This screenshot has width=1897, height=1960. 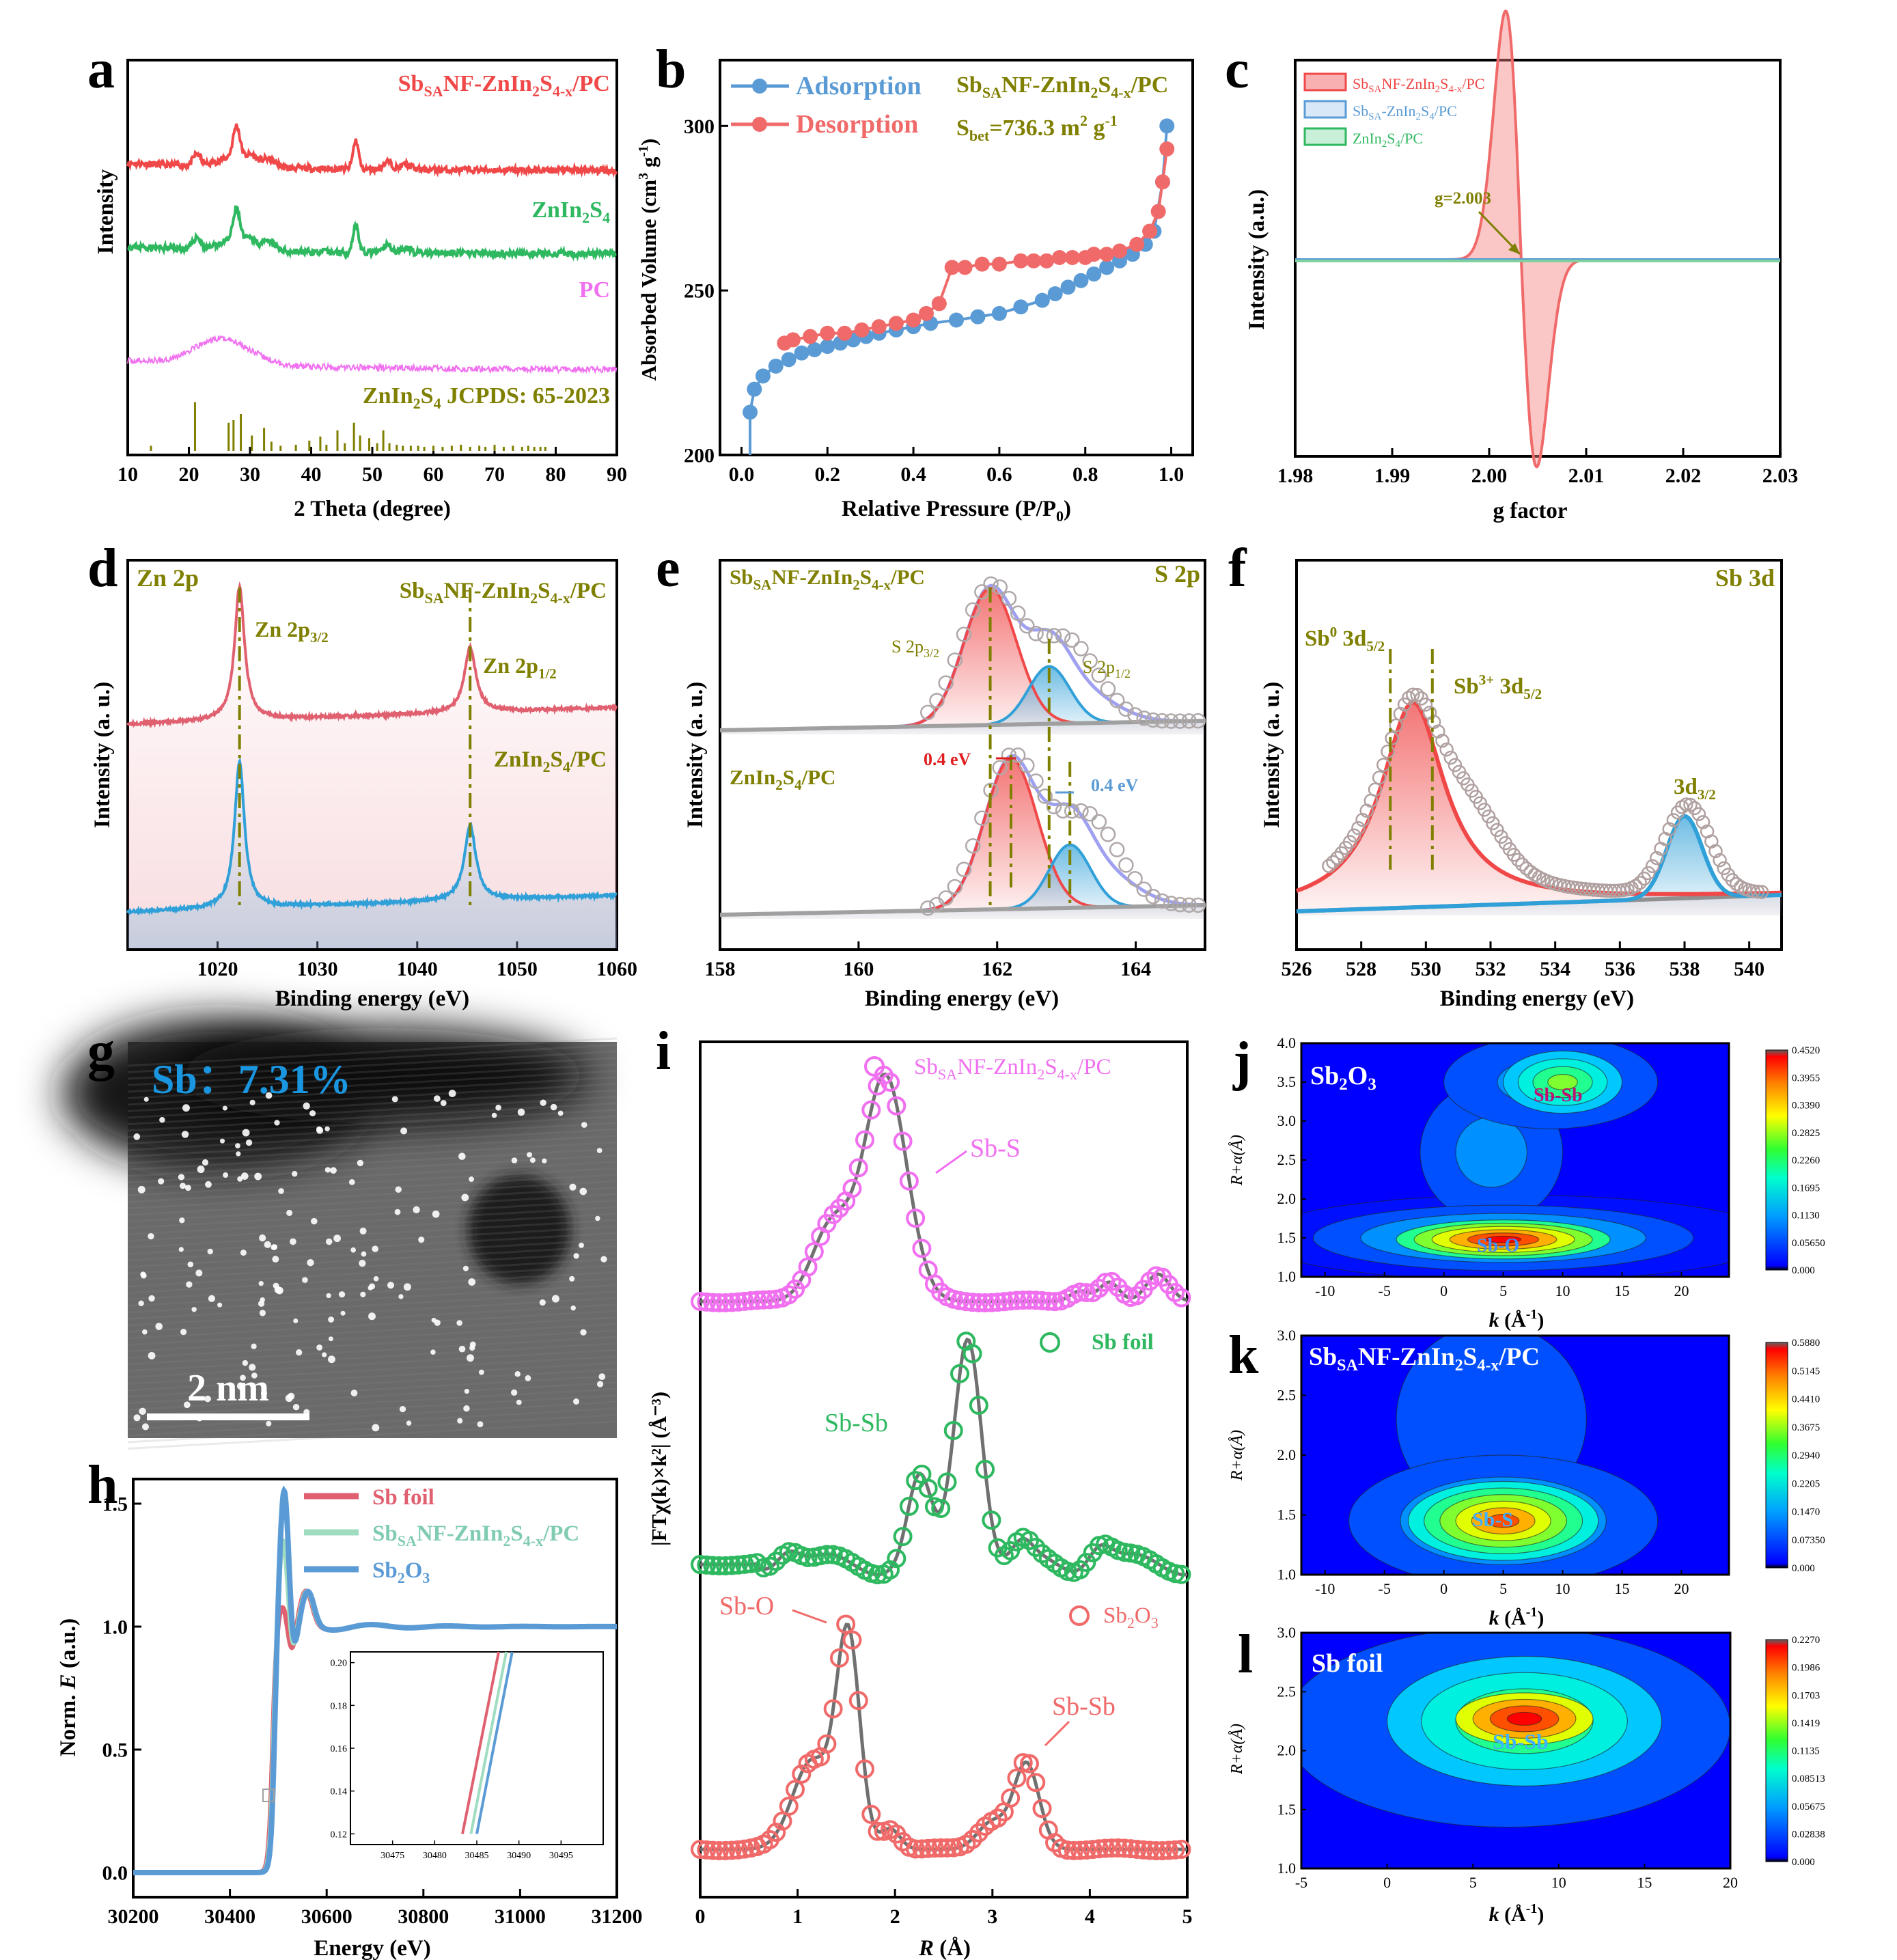 What do you see at coordinates (857, 125) in the screenshot?
I see `legend-desorption: Desorption` at bounding box center [857, 125].